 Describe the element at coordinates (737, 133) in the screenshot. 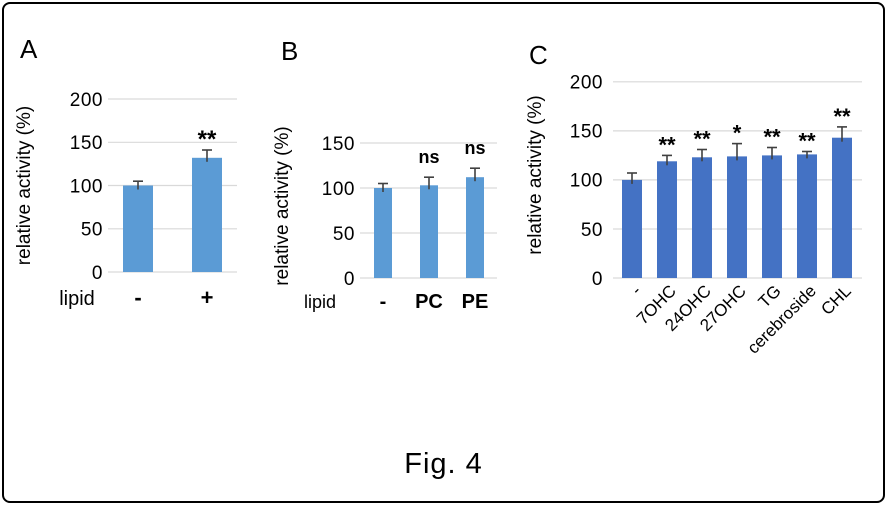

I see `significance-label: *` at that location.